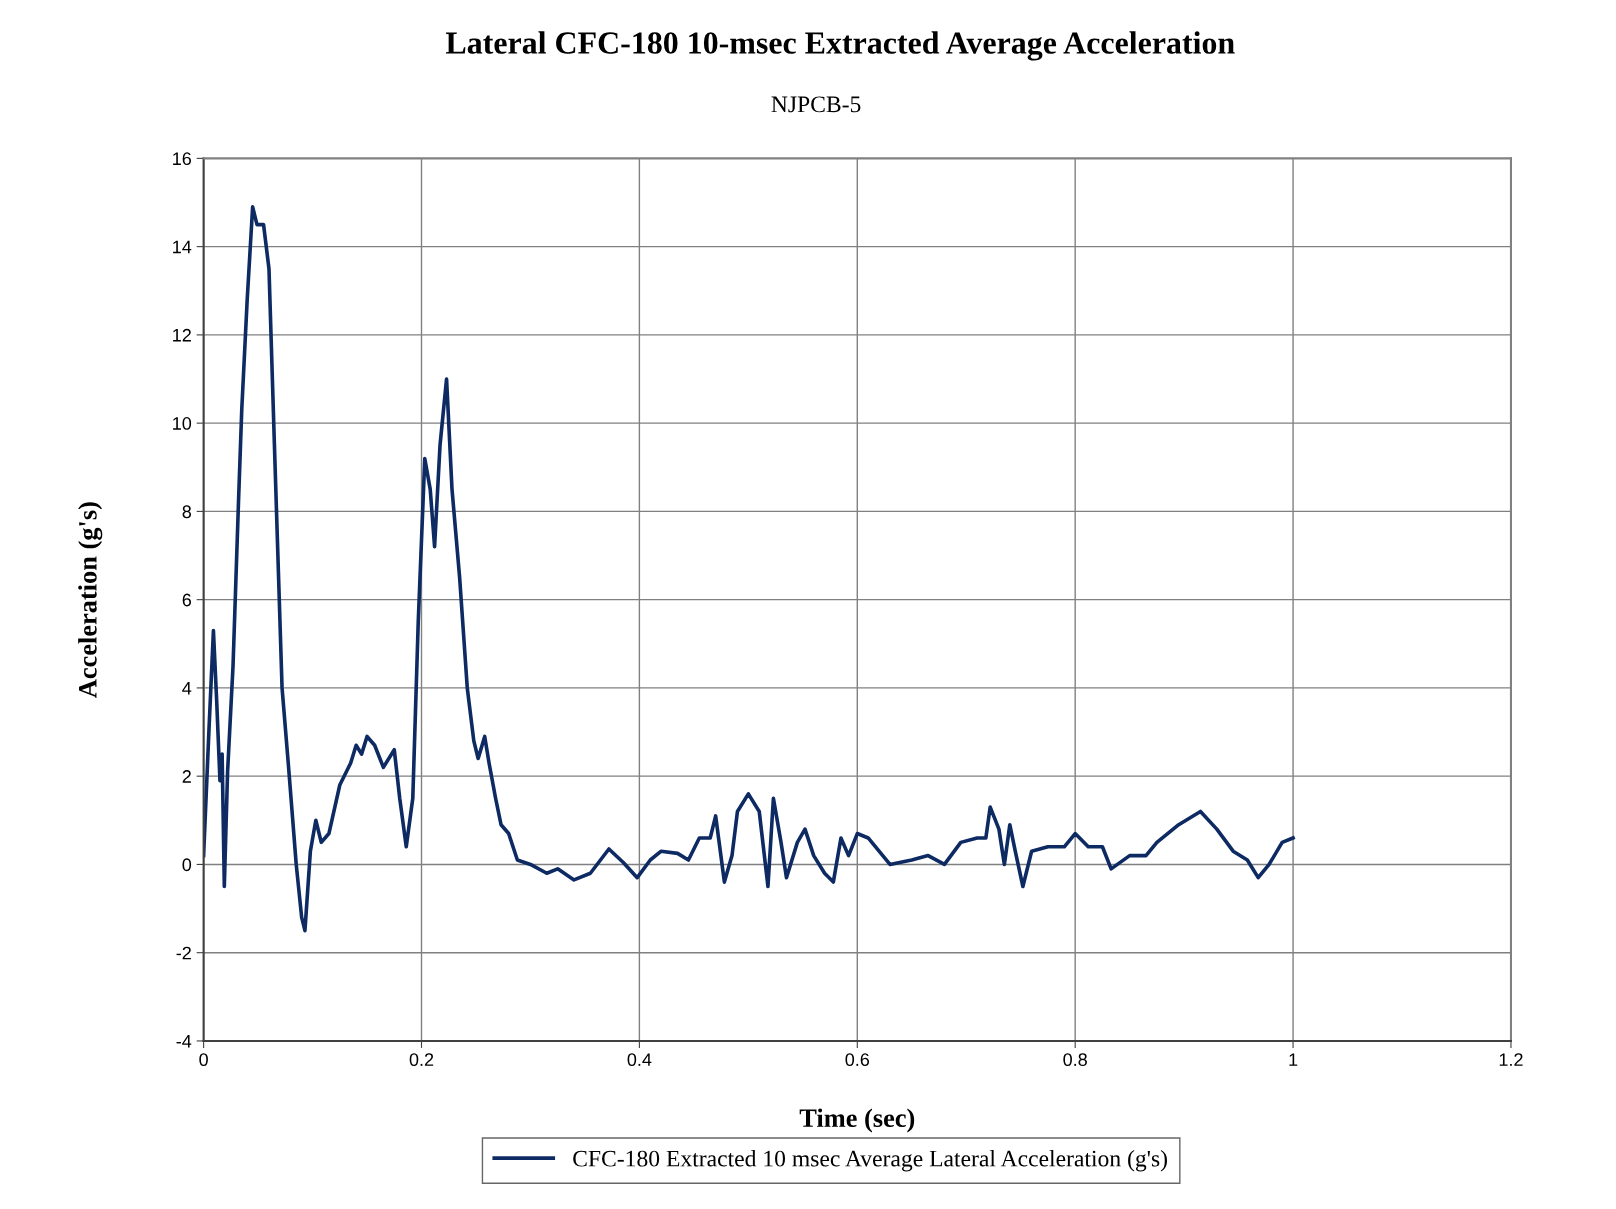 Image resolution: width=1616 pixels, height=1209 pixels. What do you see at coordinates (184, 1041) in the screenshot?
I see `y-tick-label: -4` at bounding box center [184, 1041].